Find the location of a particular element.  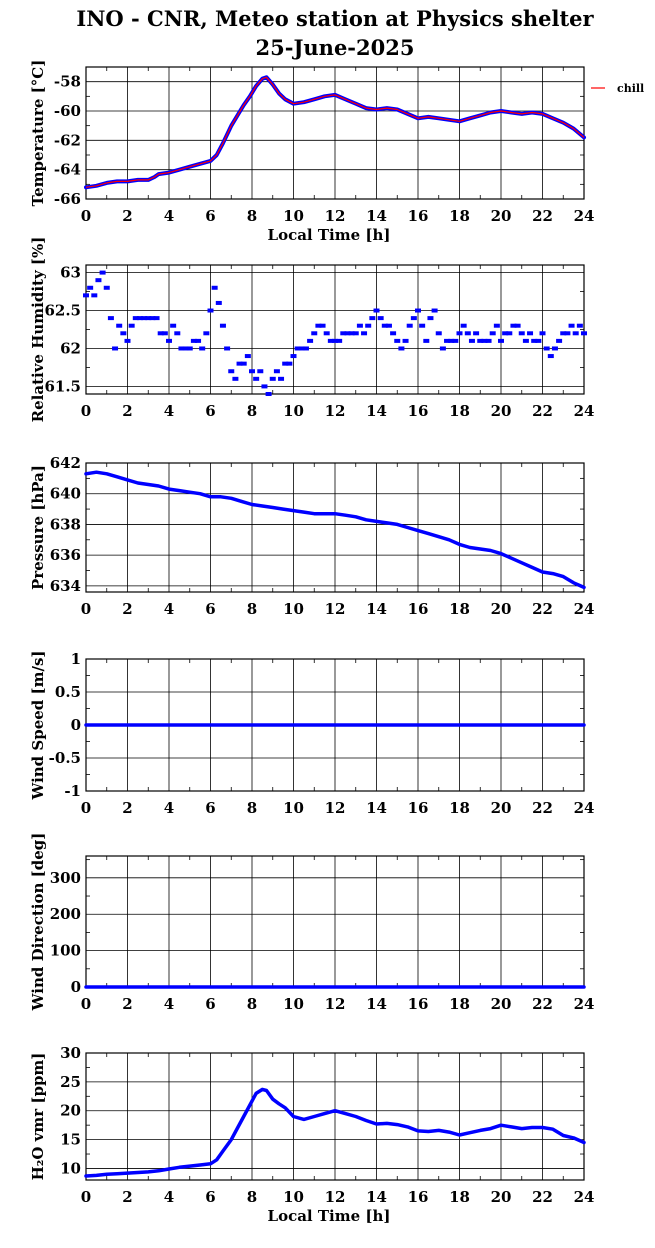

y-tick-label: 62 is located at coordinates (70, 348).